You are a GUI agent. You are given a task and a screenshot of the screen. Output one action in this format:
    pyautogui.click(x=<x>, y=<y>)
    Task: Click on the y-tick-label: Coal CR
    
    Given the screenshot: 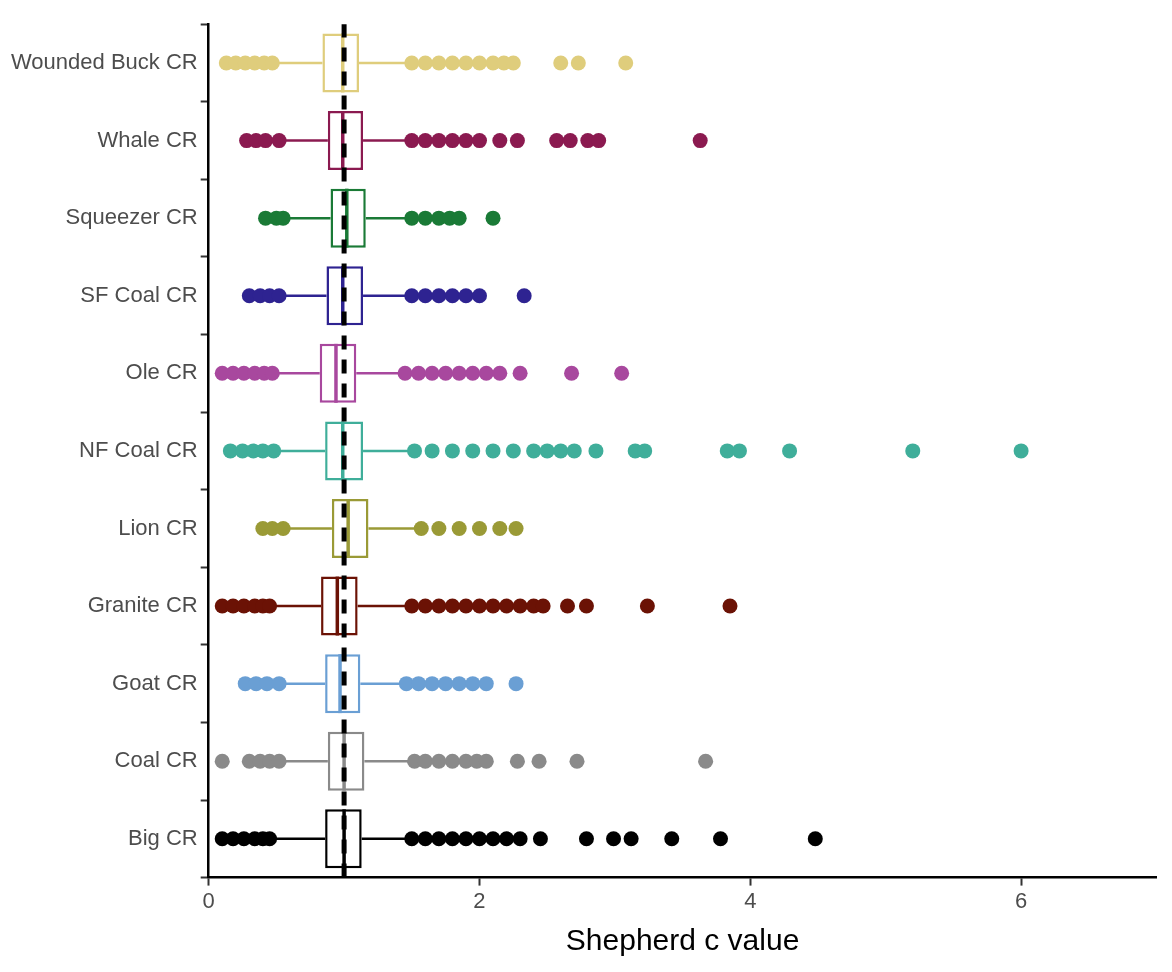 What is the action you would take?
    pyautogui.click(x=156, y=760)
    